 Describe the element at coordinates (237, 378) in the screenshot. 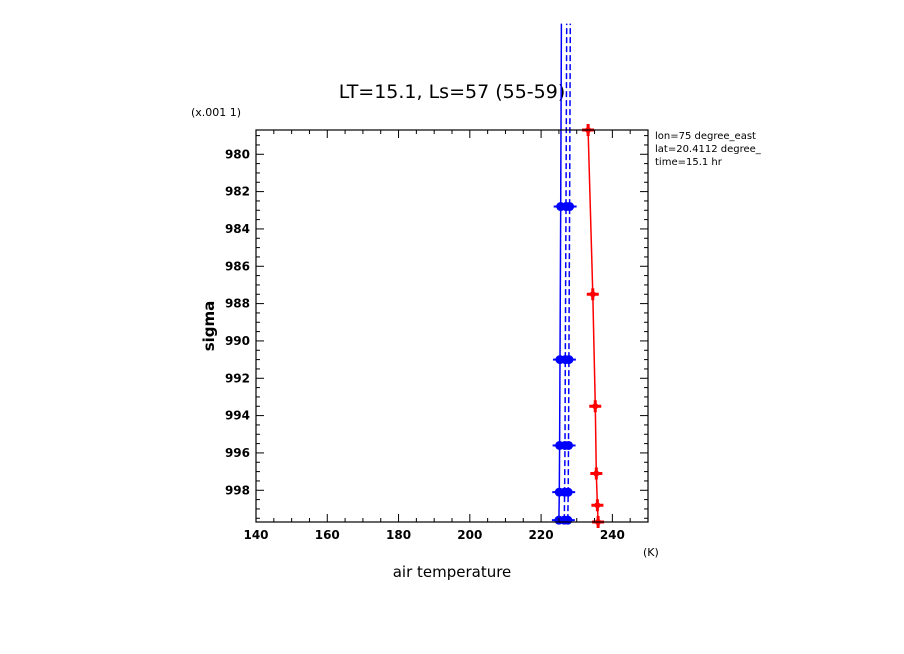

I see `y-tick-label: 992` at that location.